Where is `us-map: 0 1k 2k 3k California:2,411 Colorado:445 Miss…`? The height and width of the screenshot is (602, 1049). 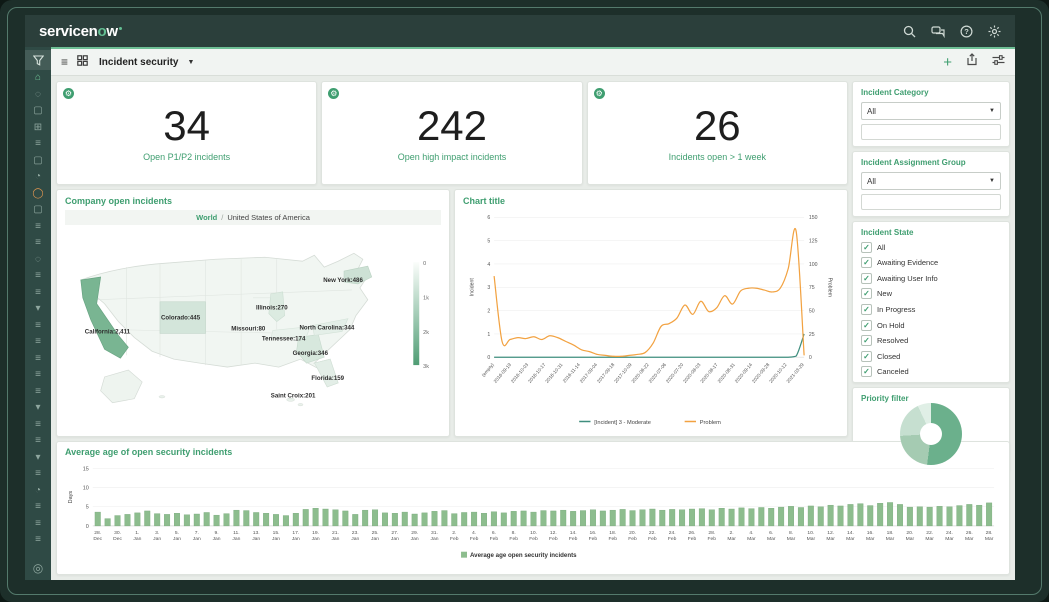 us-map: 0 1k 2k 3k California:2,411 Colorado:445 Miss… is located at coordinates (253, 327).